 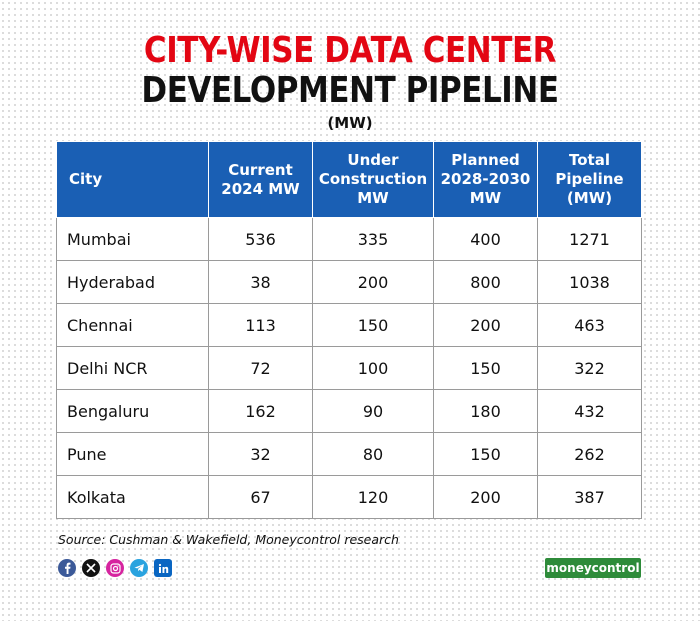 I want to click on city-cell: Kolkata, so click(x=132, y=497).